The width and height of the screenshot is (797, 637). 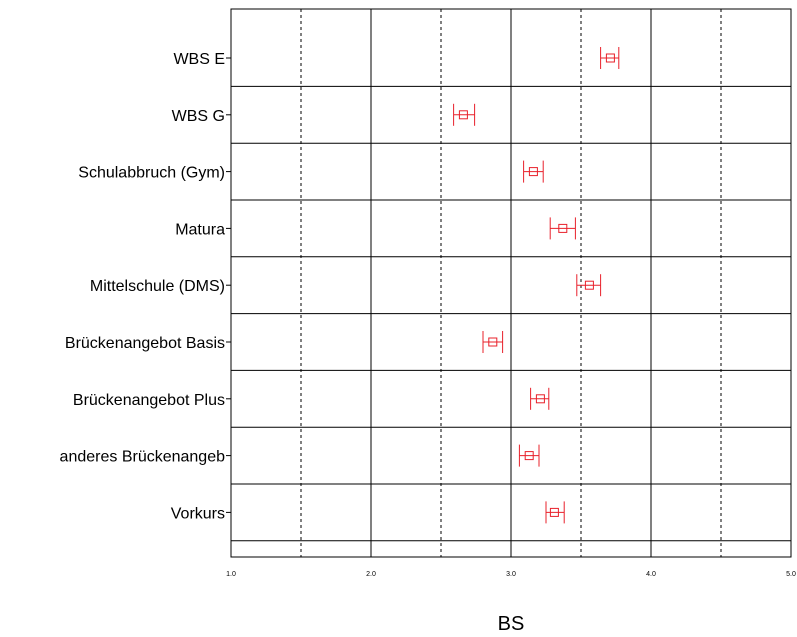 What do you see at coordinates (791, 574) in the screenshot?
I see `x-tick-label-4: 5.0` at bounding box center [791, 574].